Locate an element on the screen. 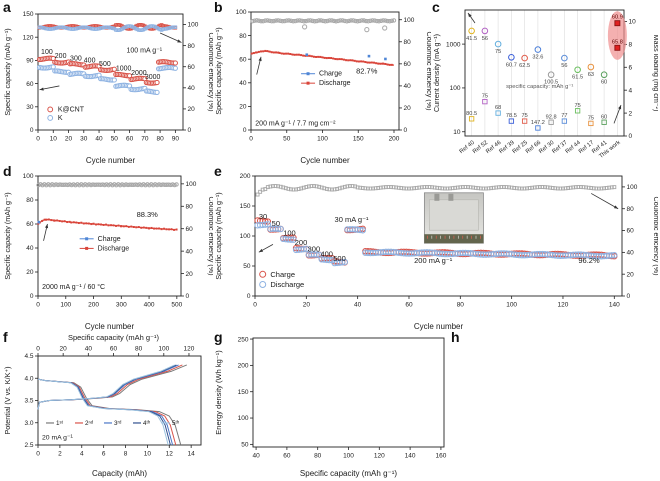 The image size is (660, 481). panel-letter-b: b is located at coordinates (218, 7).